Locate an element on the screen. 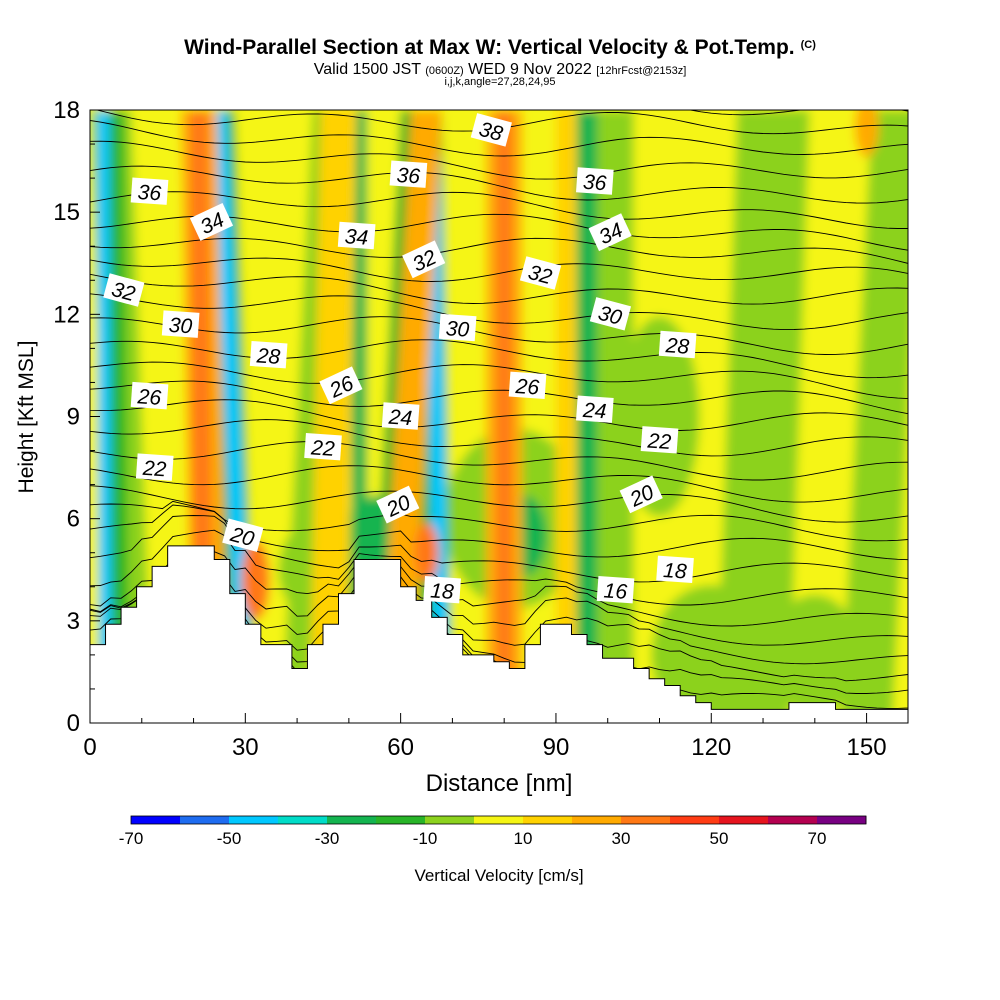  theta-contour-label: 28 is located at coordinates (268, 354).